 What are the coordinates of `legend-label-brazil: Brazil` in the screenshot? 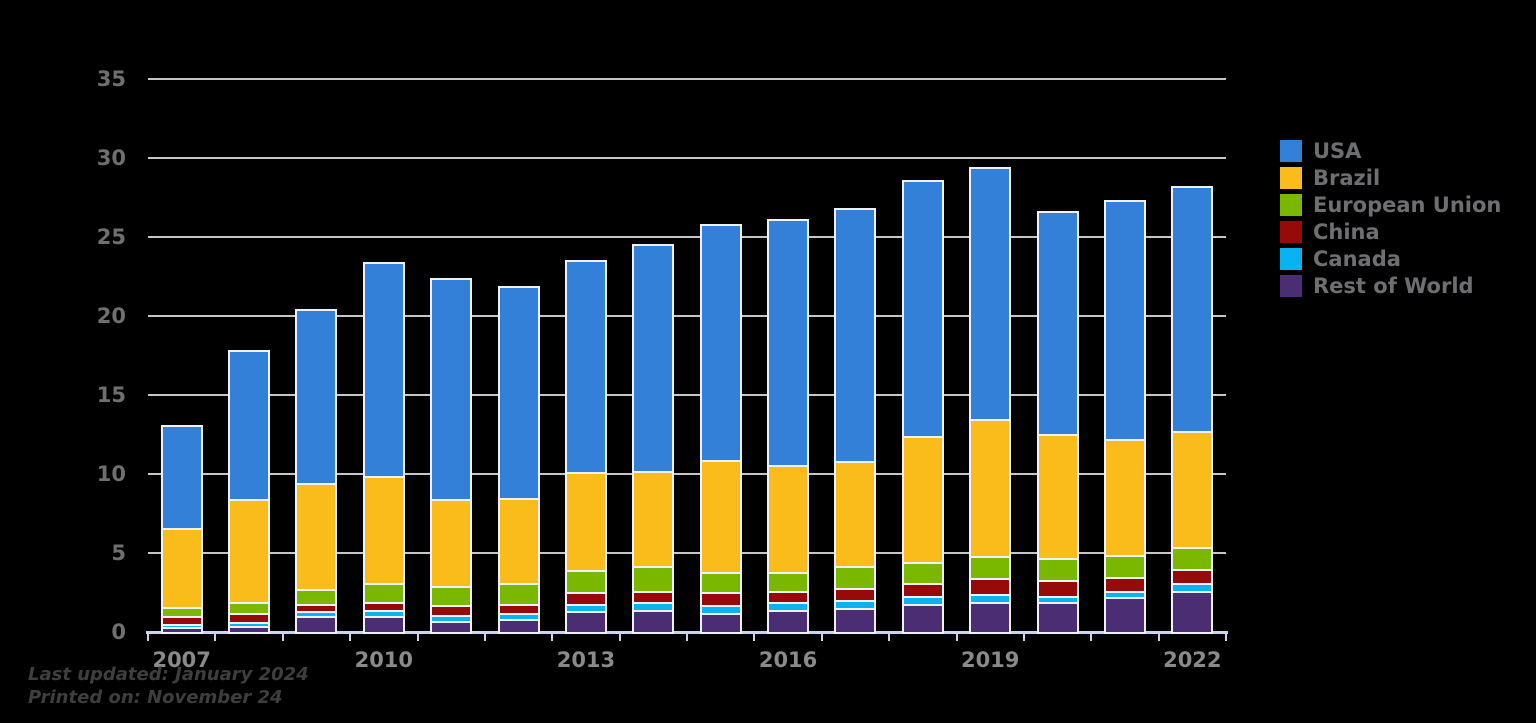 It's located at (1347, 178).